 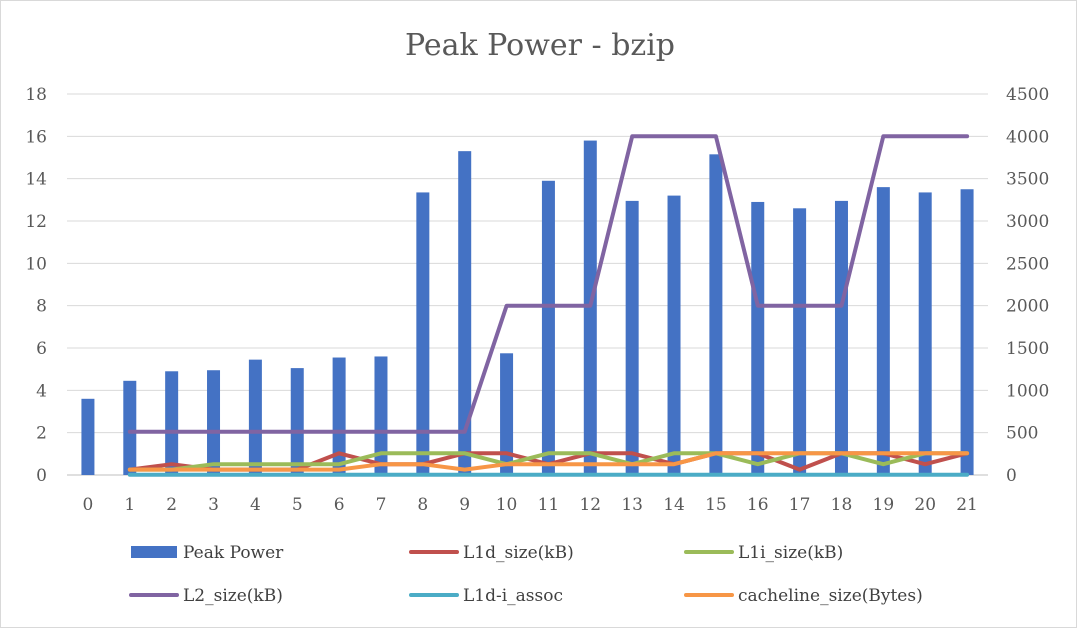 I want to click on x-tick-label: 6, so click(x=339, y=505).